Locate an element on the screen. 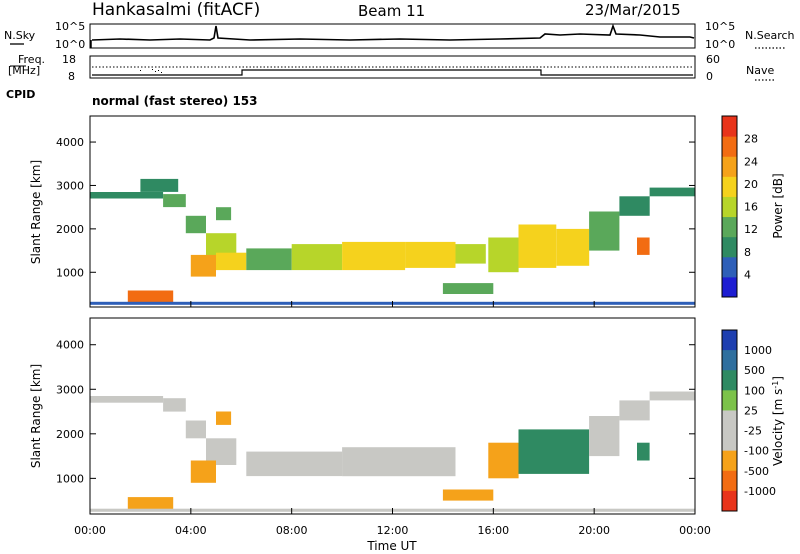 The image size is (800, 554). velocity-ylabel: Slant Range [km] is located at coordinates (36, 416).